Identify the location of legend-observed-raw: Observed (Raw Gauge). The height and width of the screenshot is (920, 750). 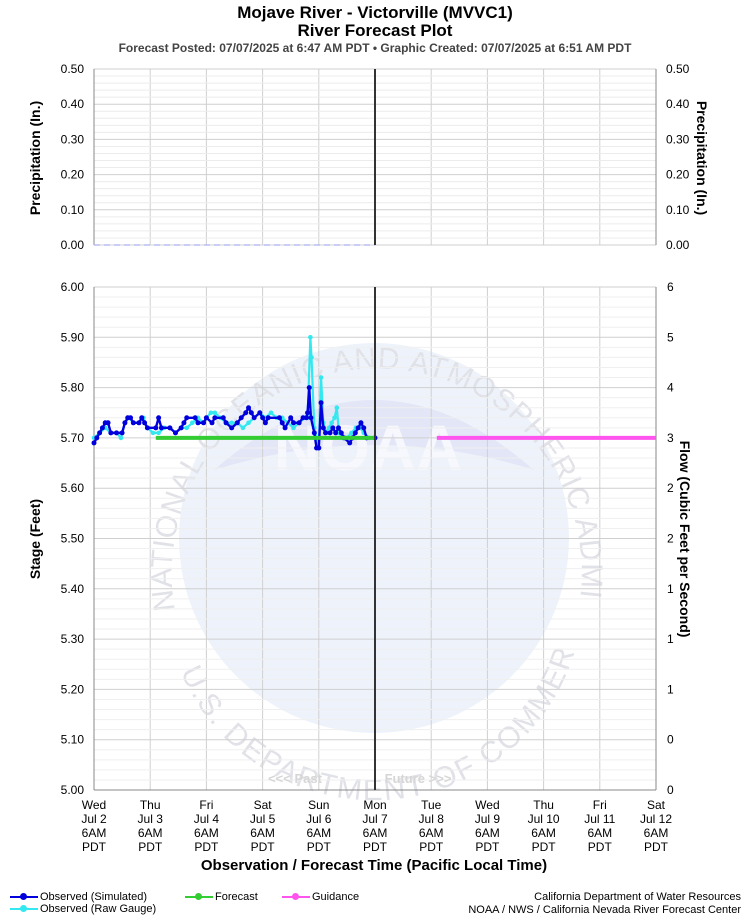
(83, 909).